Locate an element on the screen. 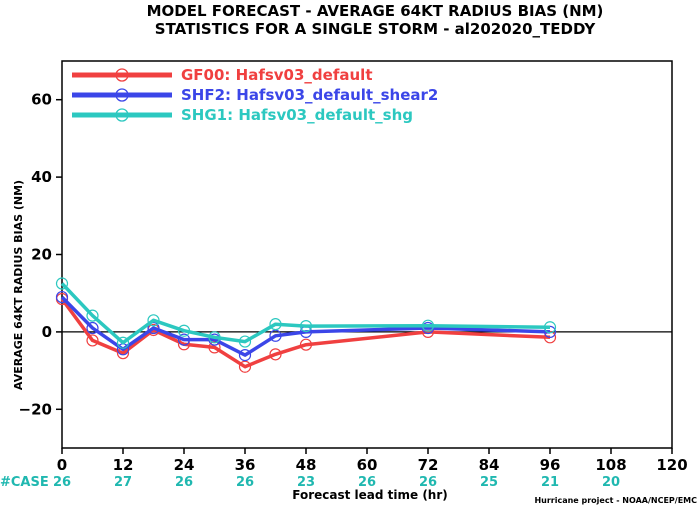 This screenshot has height=506, width=700. y-tick-label: −20 is located at coordinates (35, 409).